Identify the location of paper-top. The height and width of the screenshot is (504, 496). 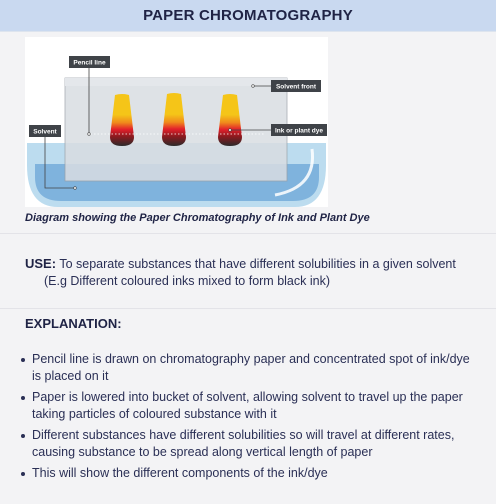
(176, 82).